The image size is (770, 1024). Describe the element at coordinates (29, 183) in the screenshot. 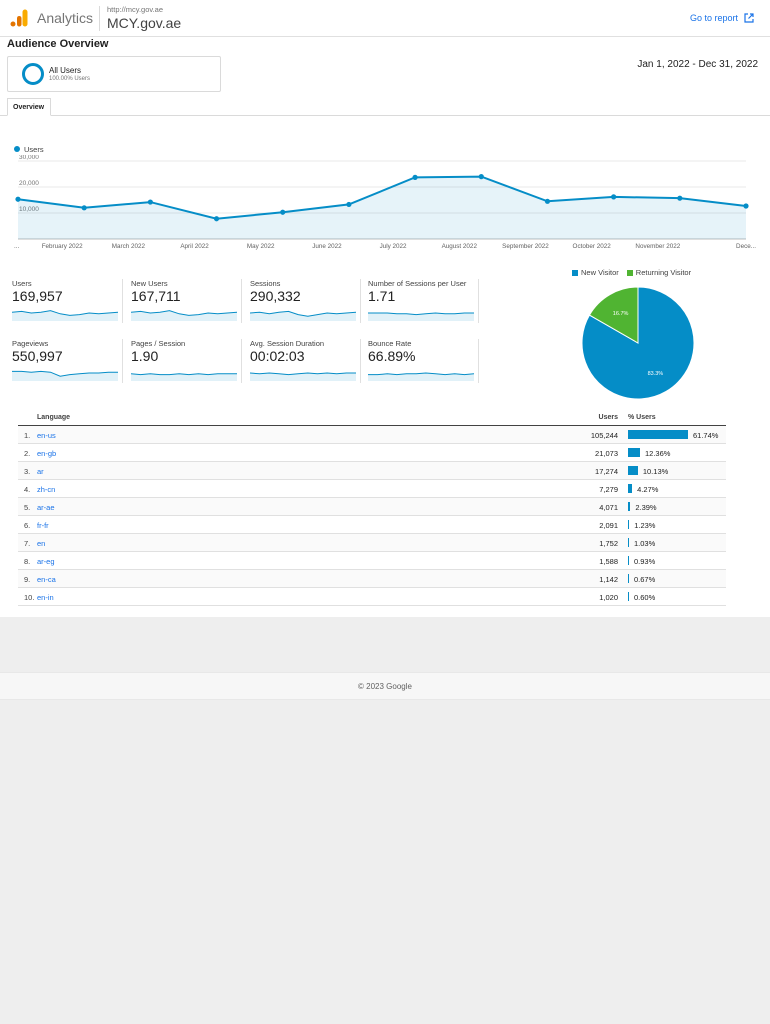

I see `y-tick-label: 20,000` at that location.